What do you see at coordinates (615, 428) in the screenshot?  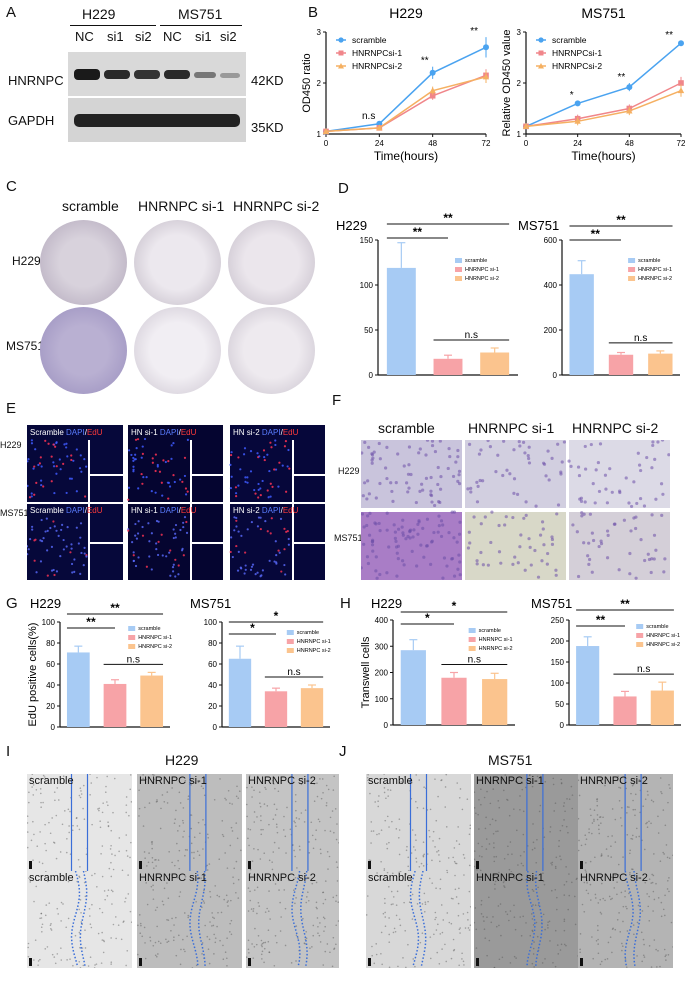 I see `transwell-col-label: HNRNPC si-2` at bounding box center [615, 428].